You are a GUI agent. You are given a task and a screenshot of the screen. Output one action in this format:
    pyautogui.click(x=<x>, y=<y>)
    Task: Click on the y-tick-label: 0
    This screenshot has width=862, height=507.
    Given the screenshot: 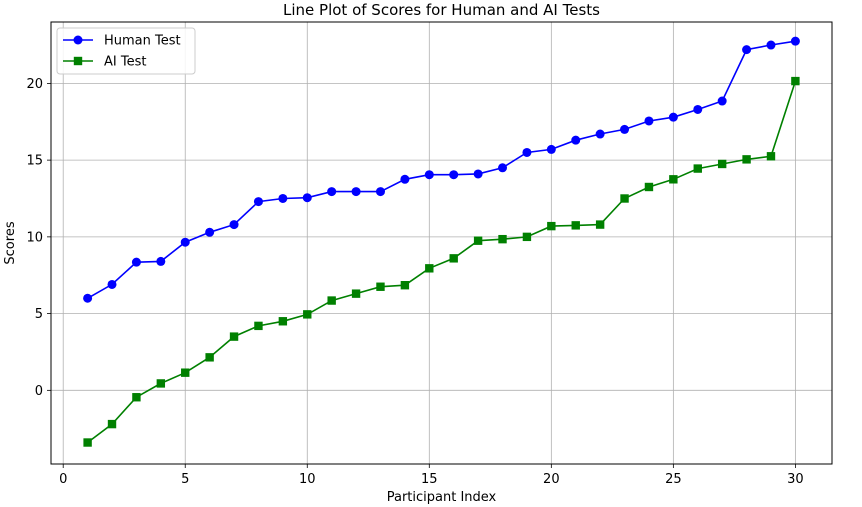 What is the action you would take?
    pyautogui.click(x=39, y=391)
    